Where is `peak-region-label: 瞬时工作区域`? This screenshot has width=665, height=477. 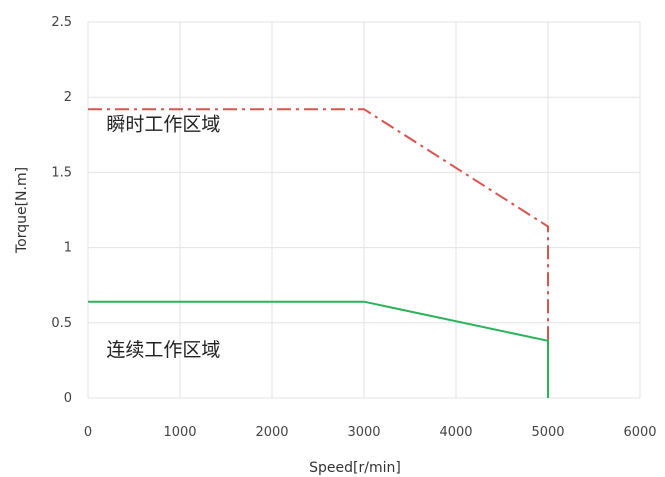
peak-region-label: 瞬时工作区域 is located at coordinates (163, 124).